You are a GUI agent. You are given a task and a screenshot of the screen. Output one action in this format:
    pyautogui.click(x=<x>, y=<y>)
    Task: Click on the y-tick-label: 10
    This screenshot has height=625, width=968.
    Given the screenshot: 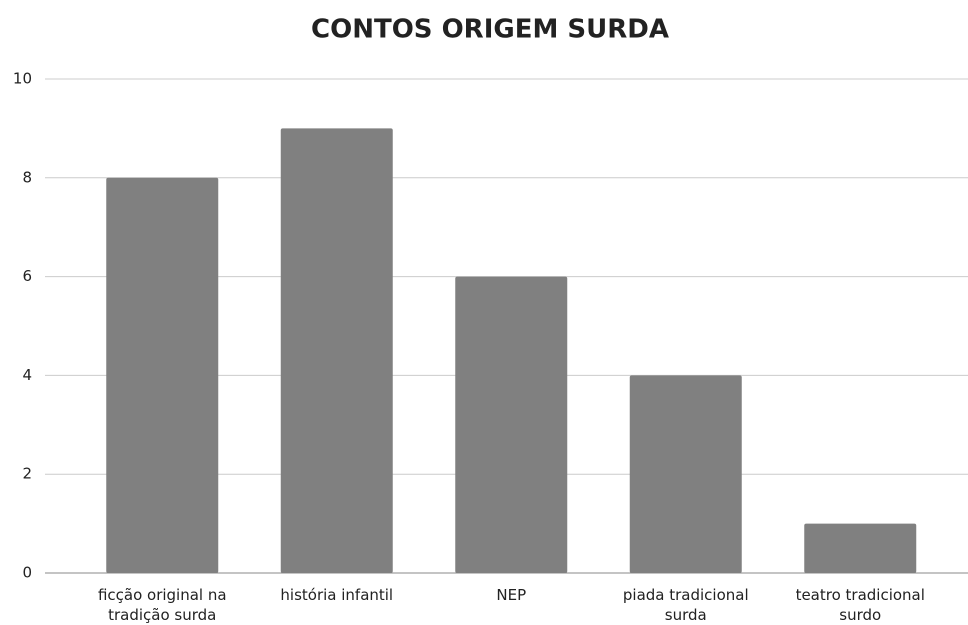 What is the action you would take?
    pyautogui.click(x=22, y=79)
    